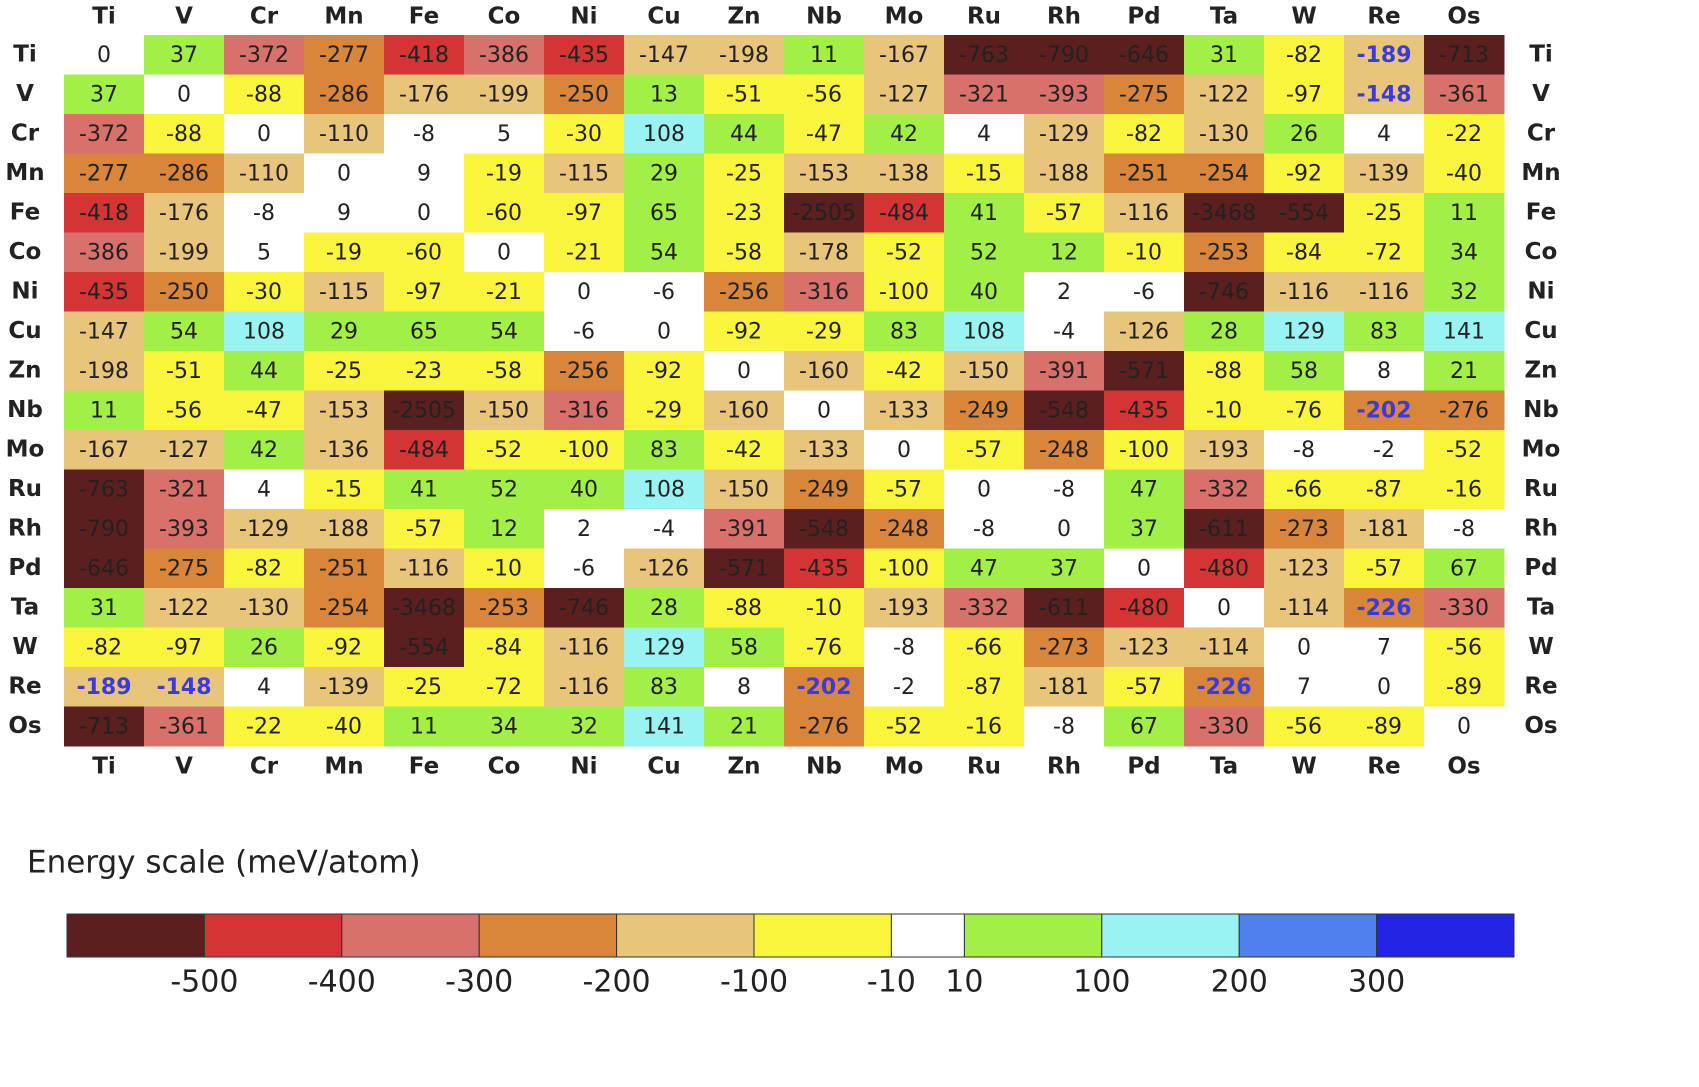 This screenshot has width=1699, height=1087. I want to click on cell-value: -393, so click(184, 529).